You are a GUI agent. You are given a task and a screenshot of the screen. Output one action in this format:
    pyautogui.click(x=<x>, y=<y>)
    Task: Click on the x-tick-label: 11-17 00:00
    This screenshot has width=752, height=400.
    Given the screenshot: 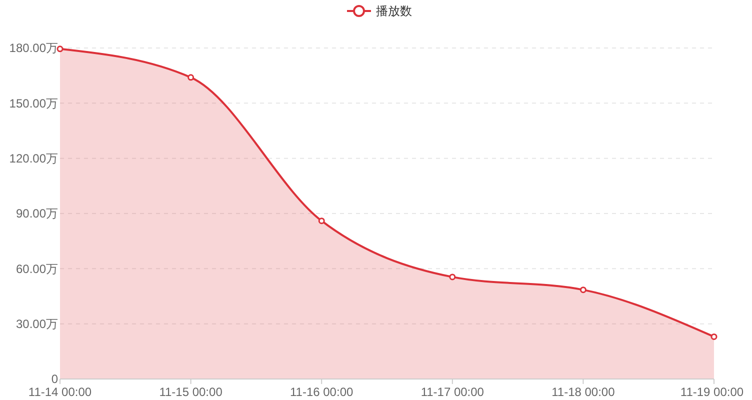 What is the action you would take?
    pyautogui.click(x=452, y=392)
    